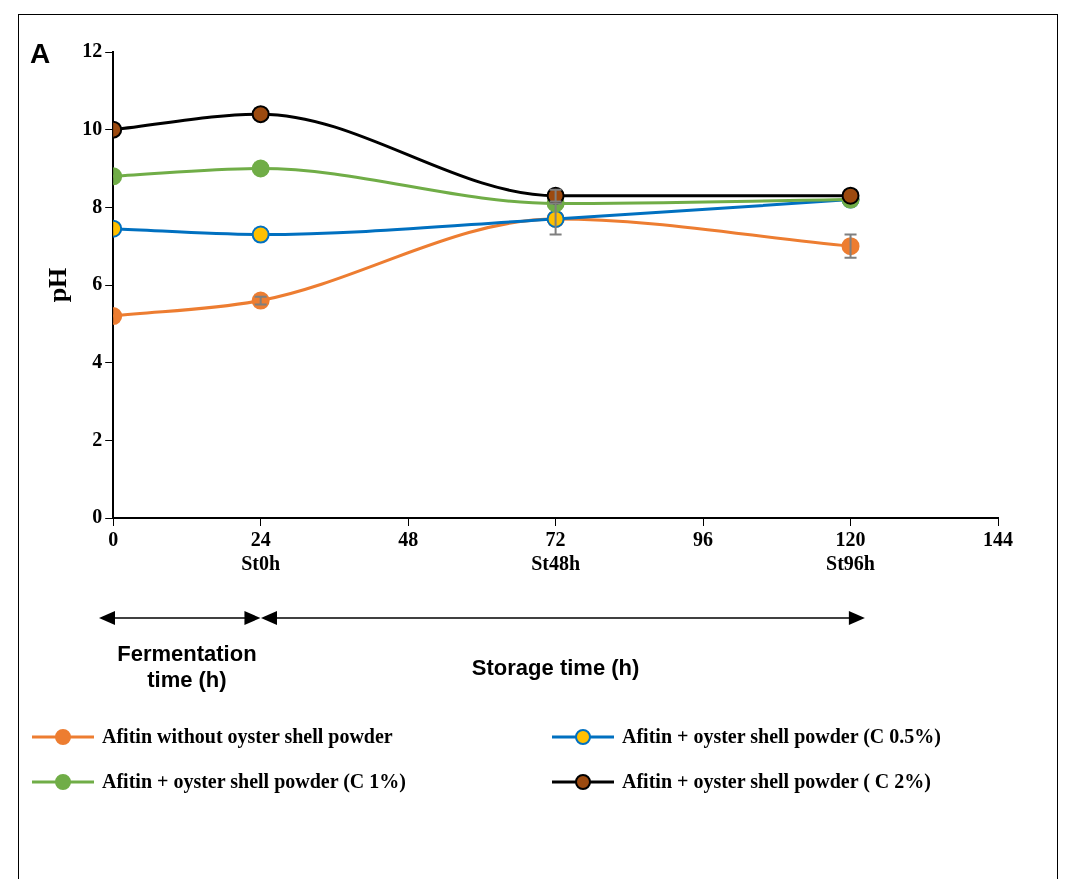  I want to click on legend-label: Afitin without oyster shell powder, so click(247, 736).